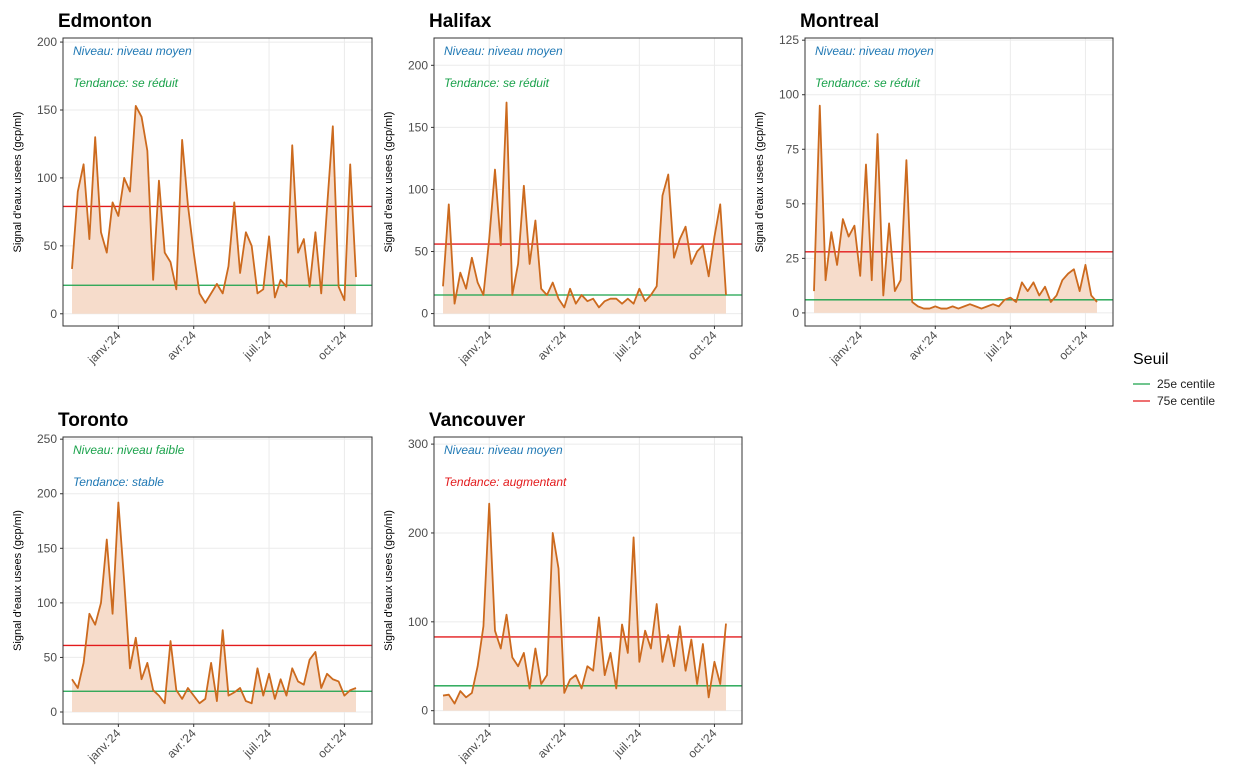  I want to click on legend-label: 25e centile, so click(1186, 384).